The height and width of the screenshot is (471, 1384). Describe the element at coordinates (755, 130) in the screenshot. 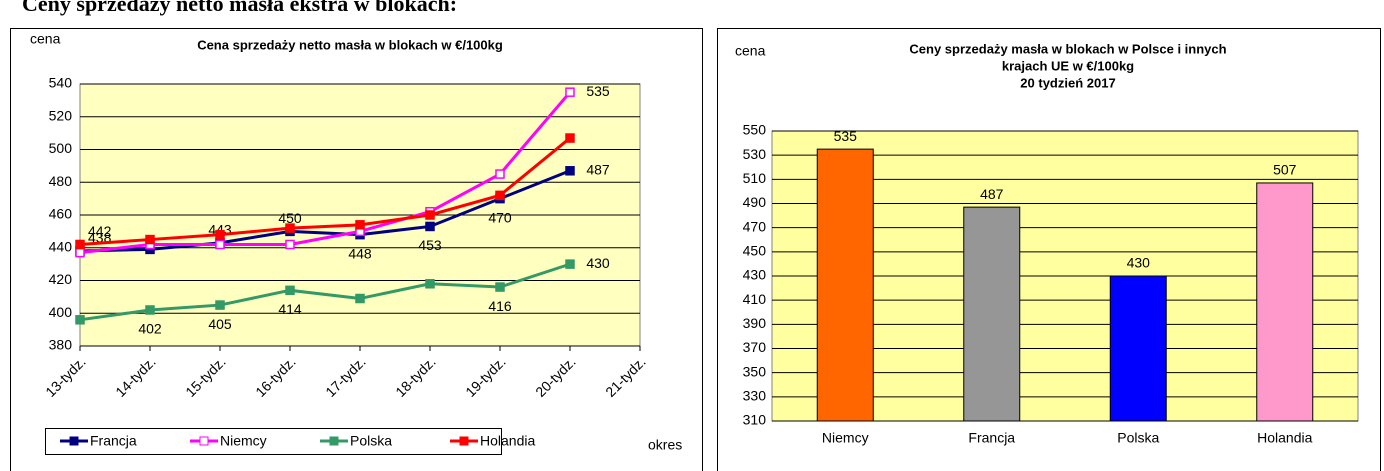

I see `y-tick-label: 550` at that location.